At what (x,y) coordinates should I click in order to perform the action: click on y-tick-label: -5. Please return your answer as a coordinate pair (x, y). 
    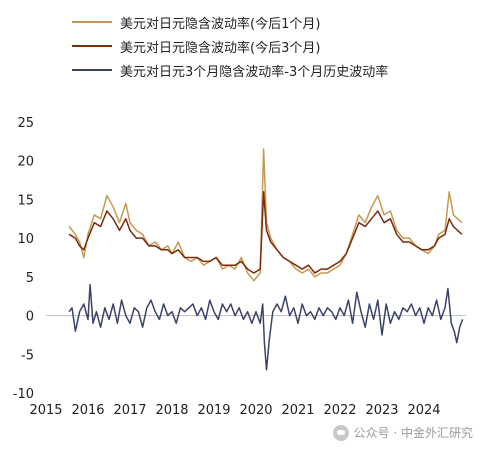
    Looking at the image, I should click on (27, 355).